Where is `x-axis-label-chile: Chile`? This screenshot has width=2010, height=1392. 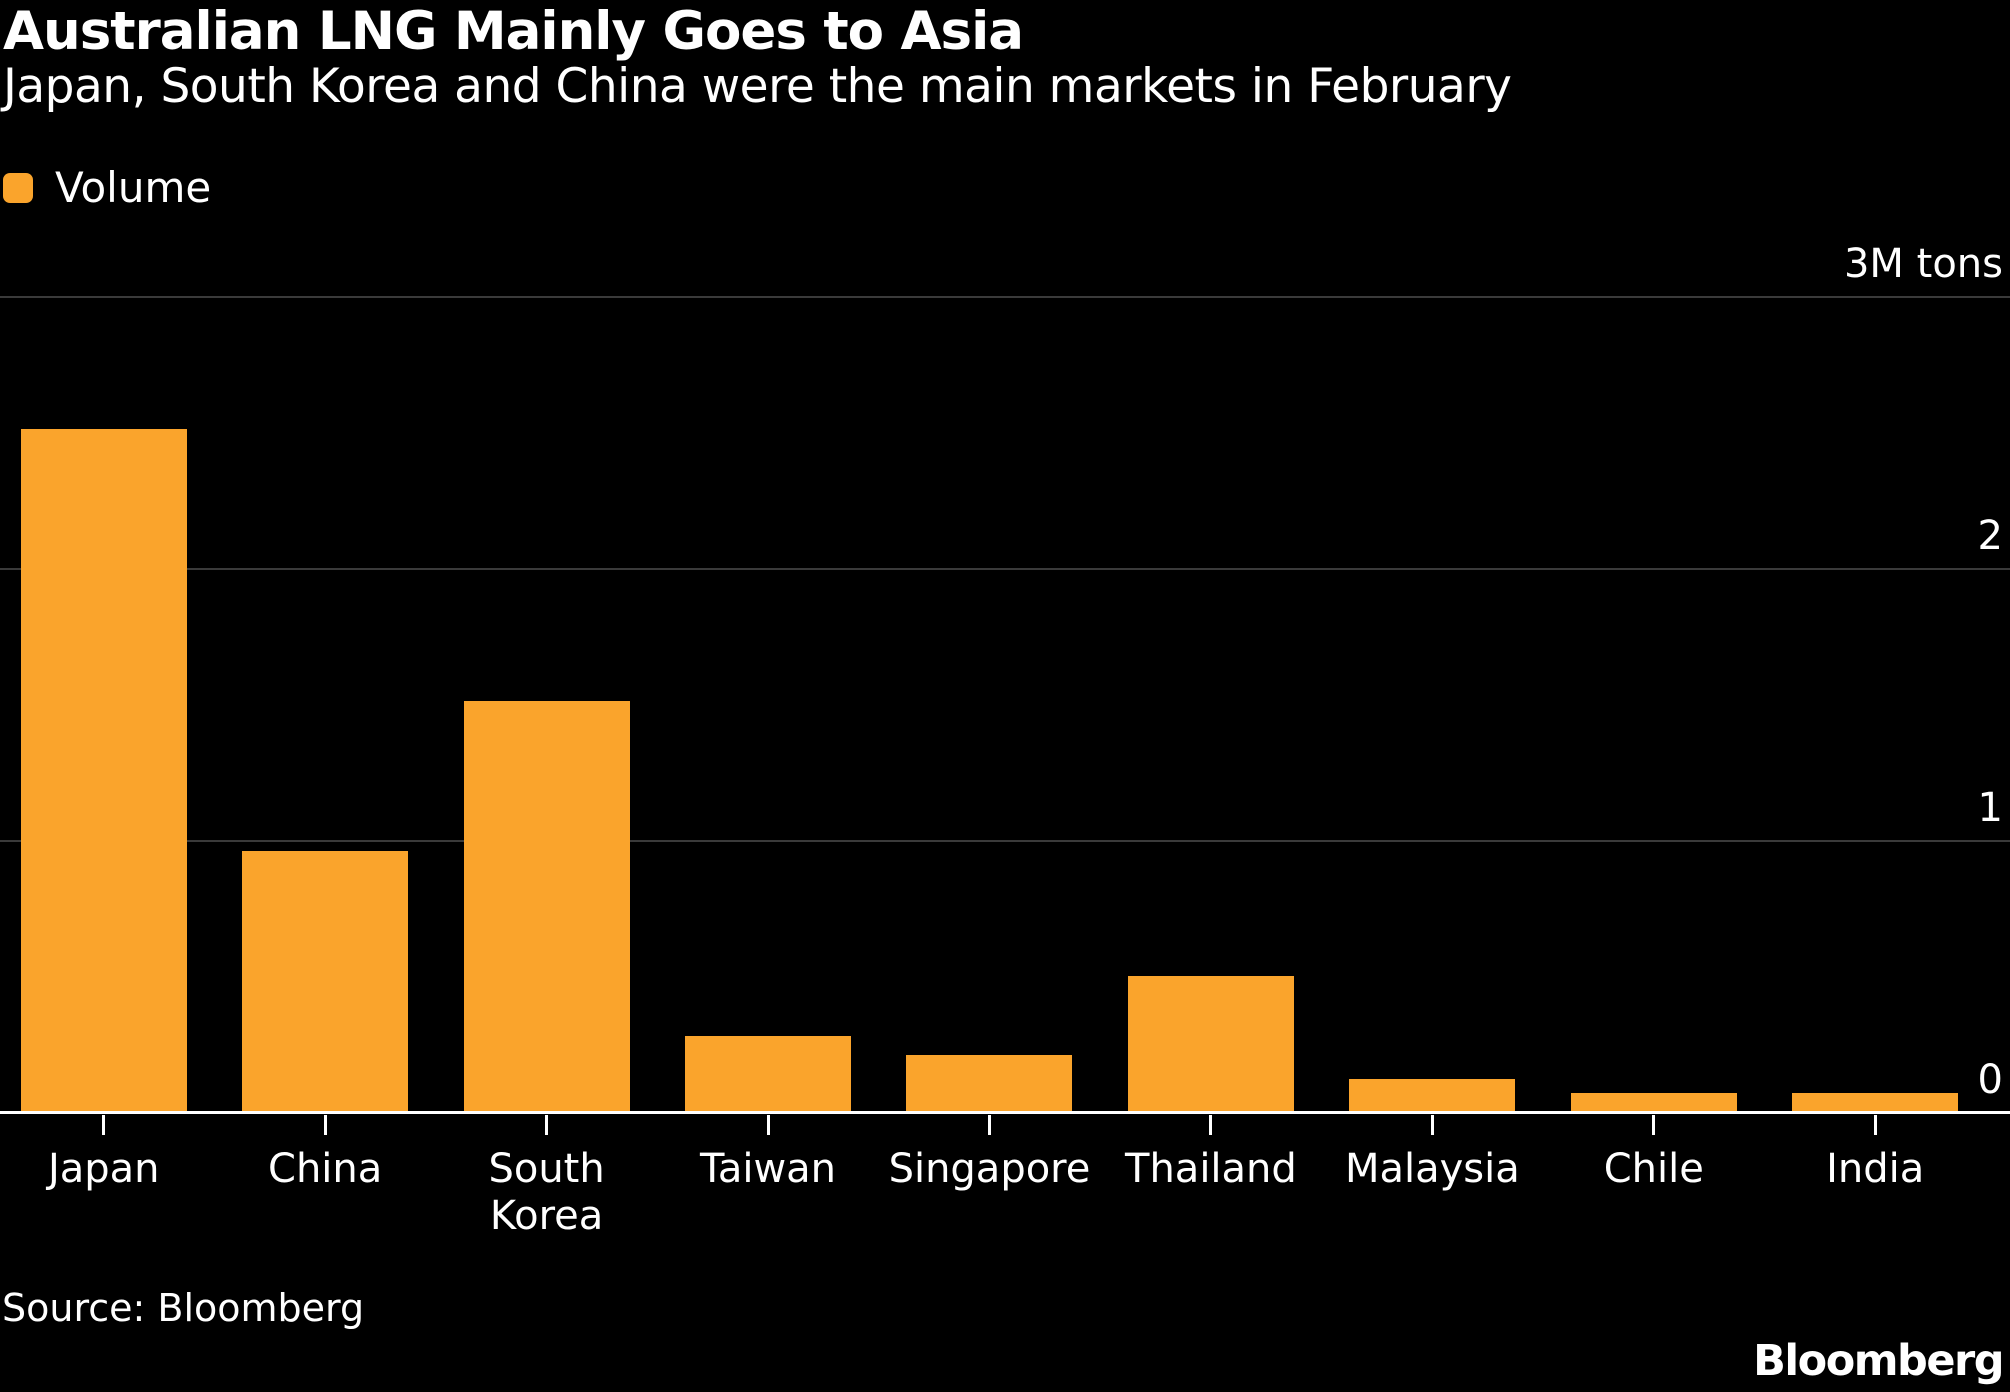 x-axis-label-chile: Chile is located at coordinates (1653, 1169).